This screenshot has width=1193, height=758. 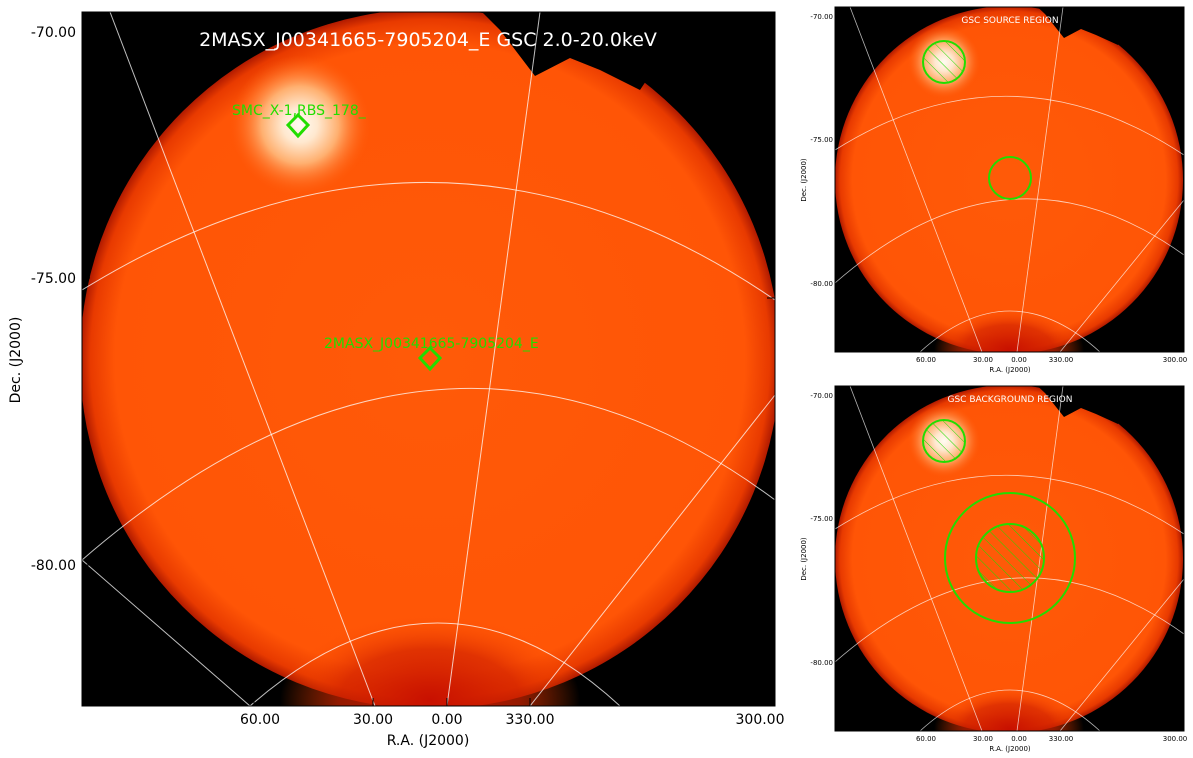 I want to click on main-x-tick: 30.00, so click(x=373, y=720).